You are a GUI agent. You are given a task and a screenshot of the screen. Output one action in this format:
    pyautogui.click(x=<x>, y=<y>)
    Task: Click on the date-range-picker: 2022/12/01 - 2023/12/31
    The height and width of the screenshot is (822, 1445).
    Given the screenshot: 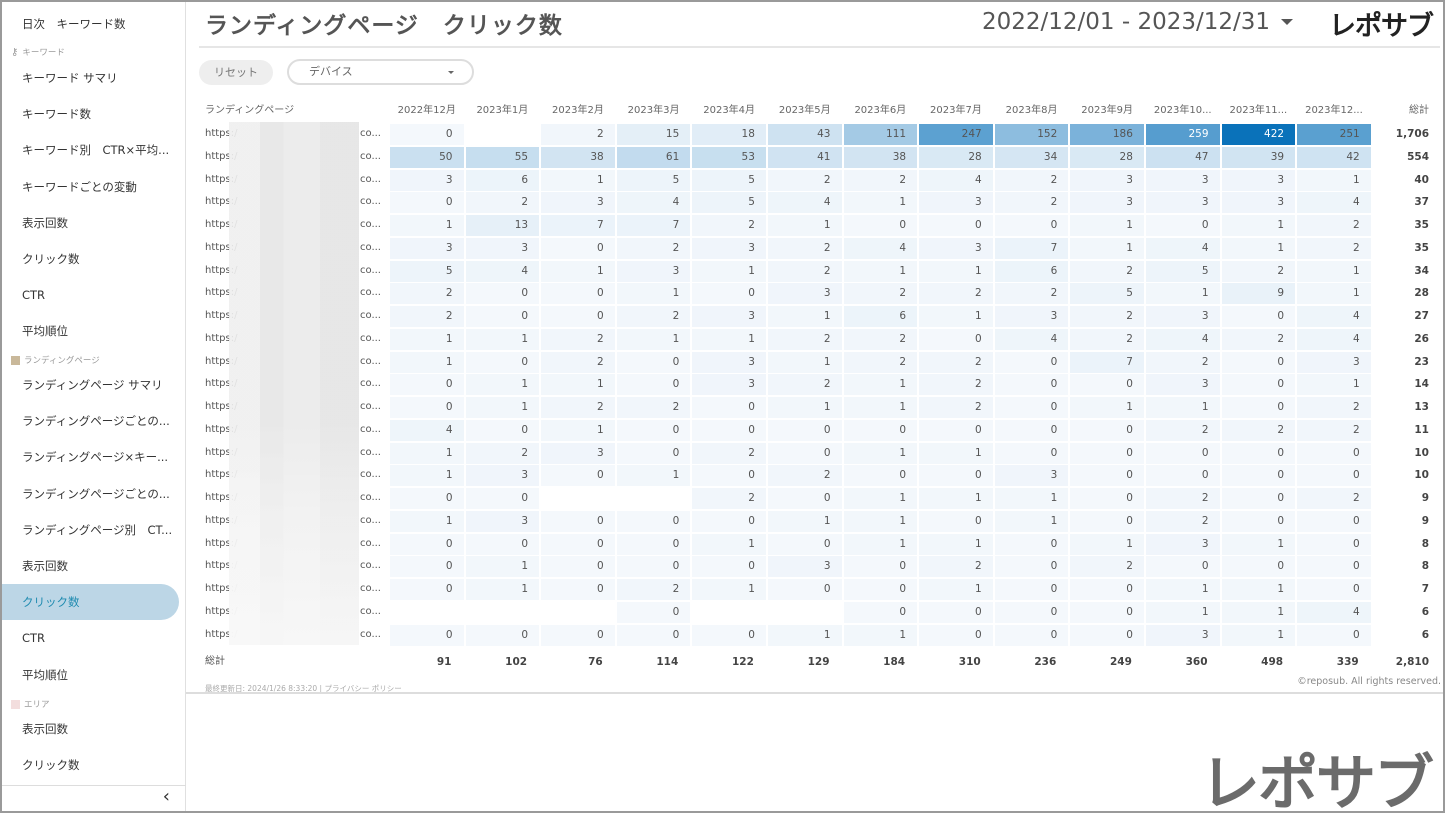 What is the action you would take?
    pyautogui.click(x=1126, y=22)
    